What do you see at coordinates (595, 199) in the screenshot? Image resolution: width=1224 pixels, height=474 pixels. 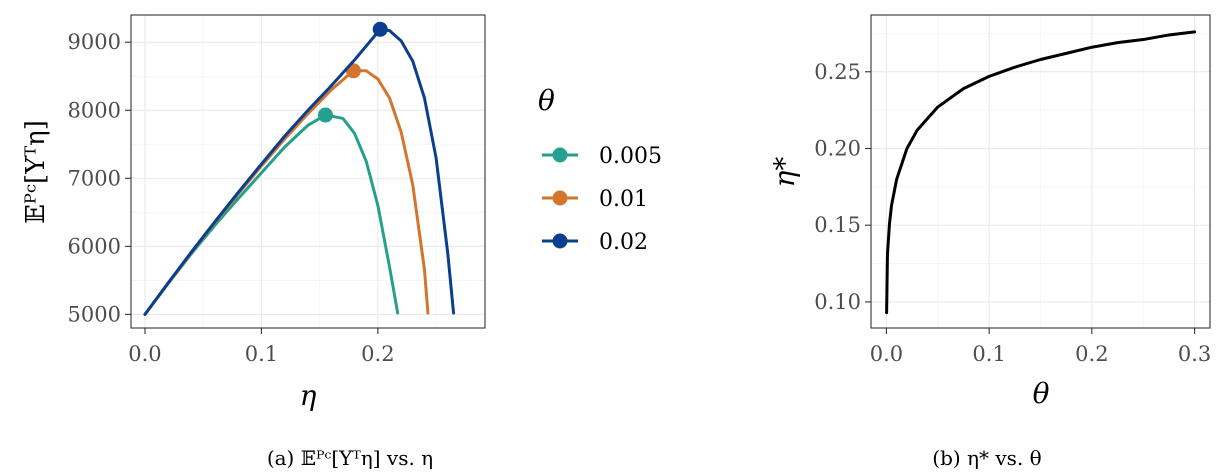 I see `legend-entry: 0.01` at bounding box center [595, 199].